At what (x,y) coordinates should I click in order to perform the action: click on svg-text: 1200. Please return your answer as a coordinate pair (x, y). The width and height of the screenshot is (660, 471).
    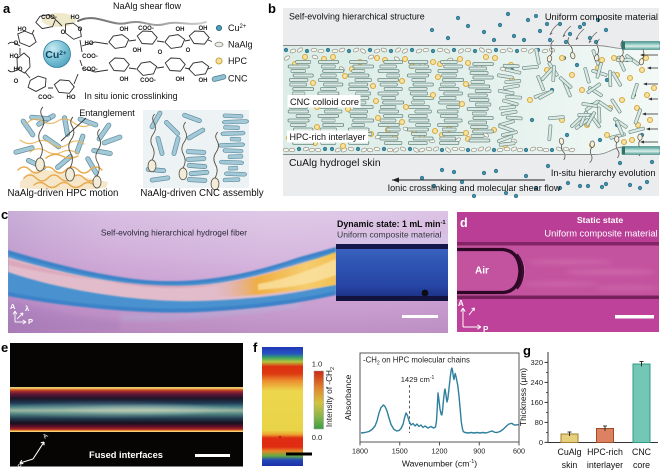
    Looking at the image, I should click on (440, 451).